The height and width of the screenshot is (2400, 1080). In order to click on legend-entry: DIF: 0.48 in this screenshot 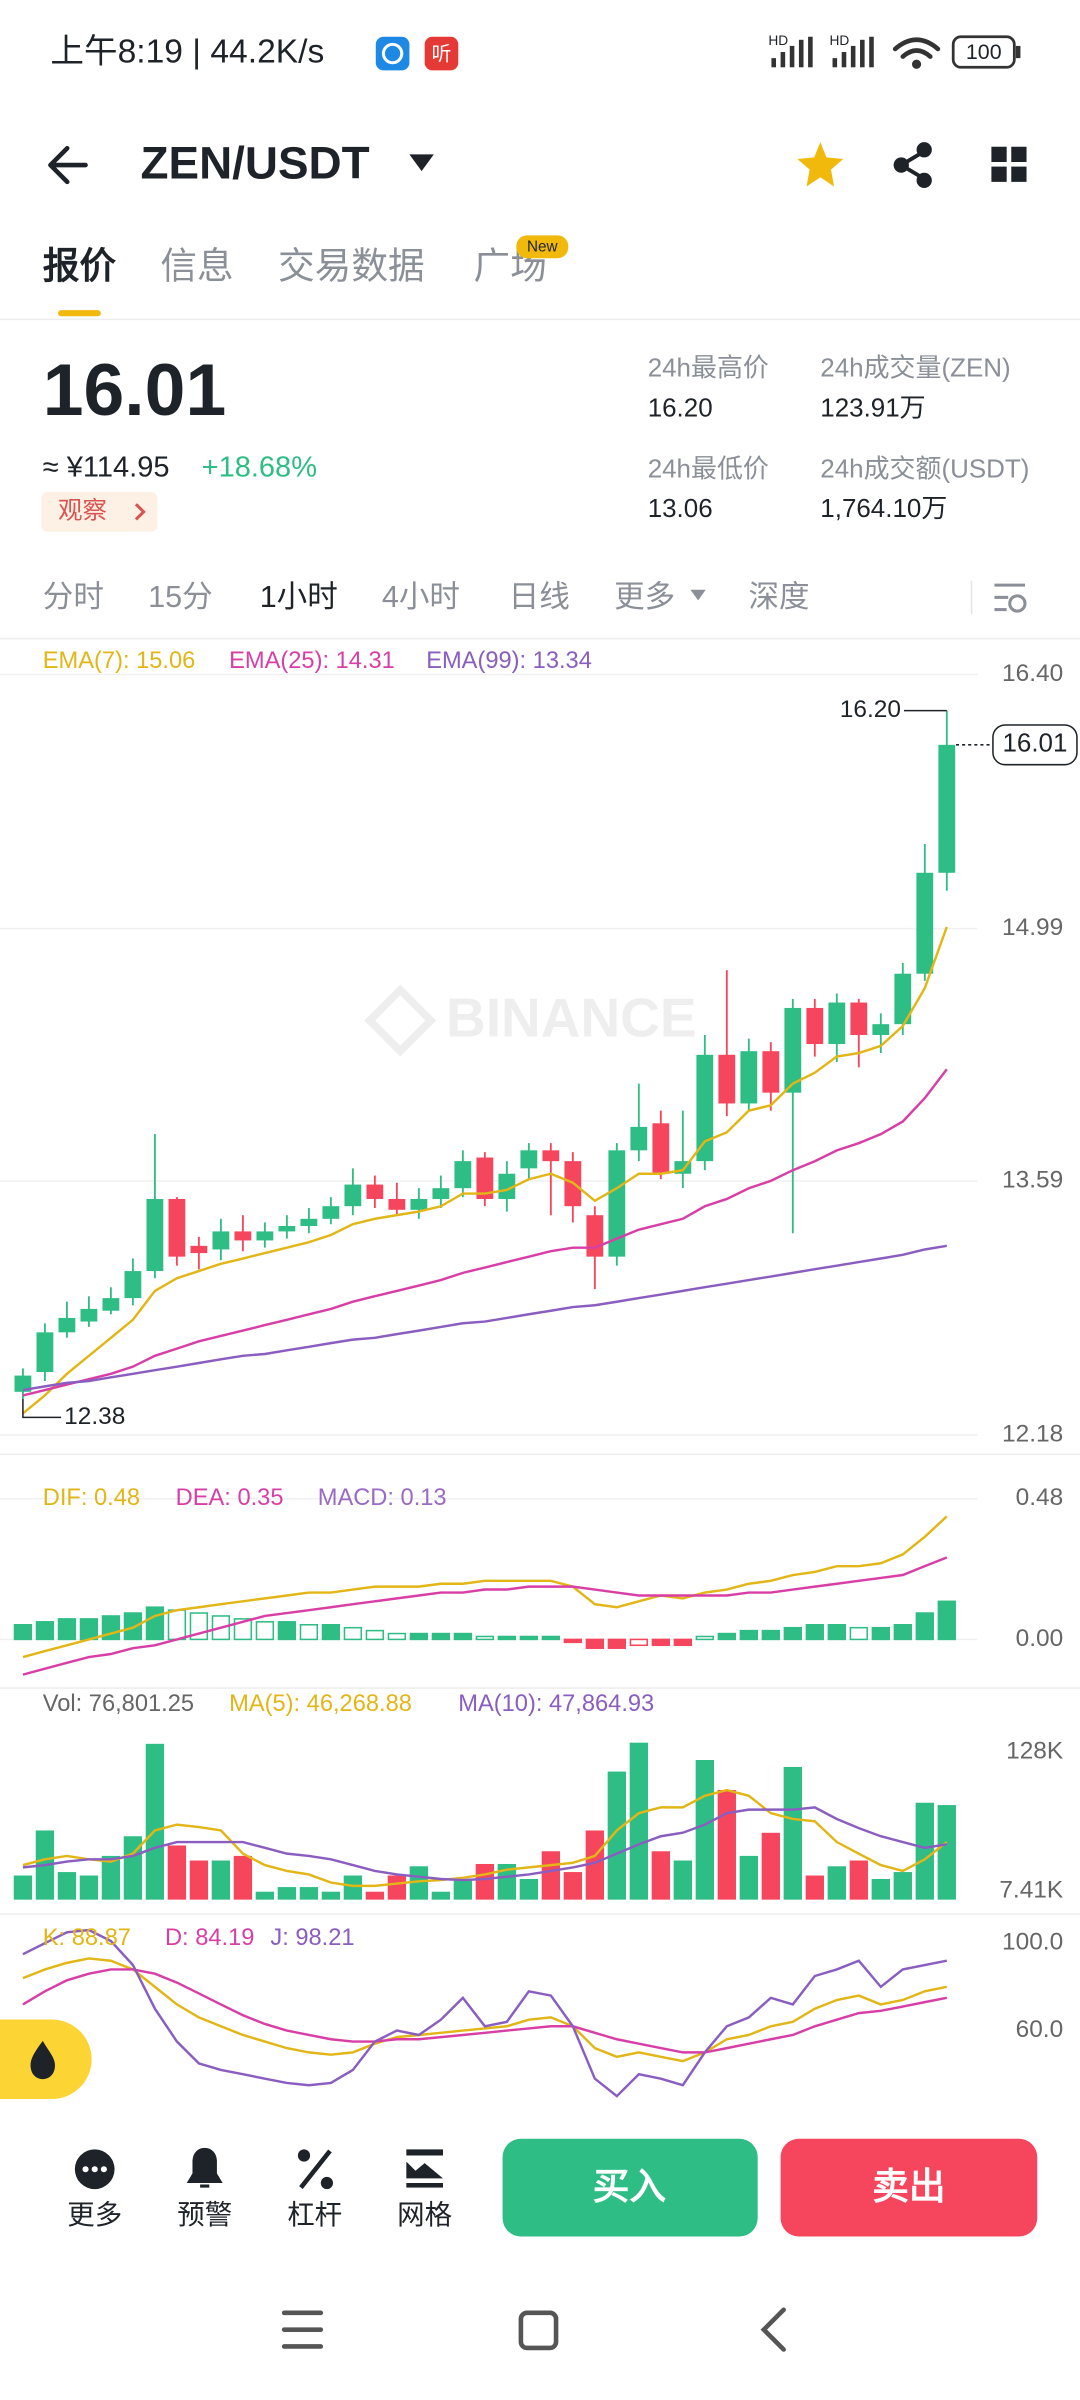, I will do `click(91, 1498)`.